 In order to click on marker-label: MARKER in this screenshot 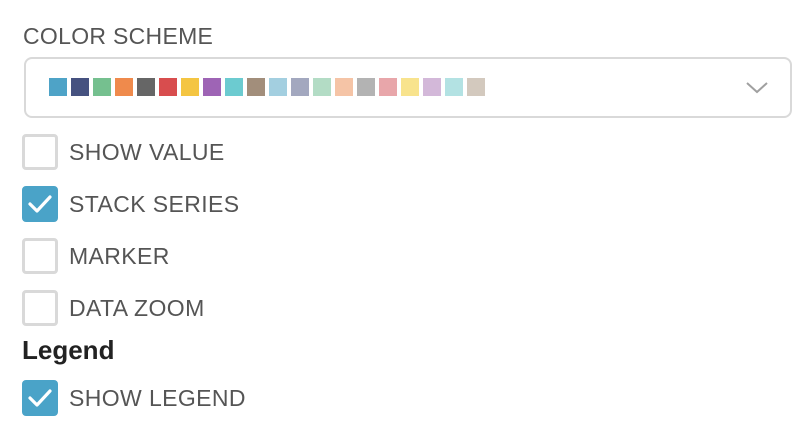, I will do `click(119, 256)`.